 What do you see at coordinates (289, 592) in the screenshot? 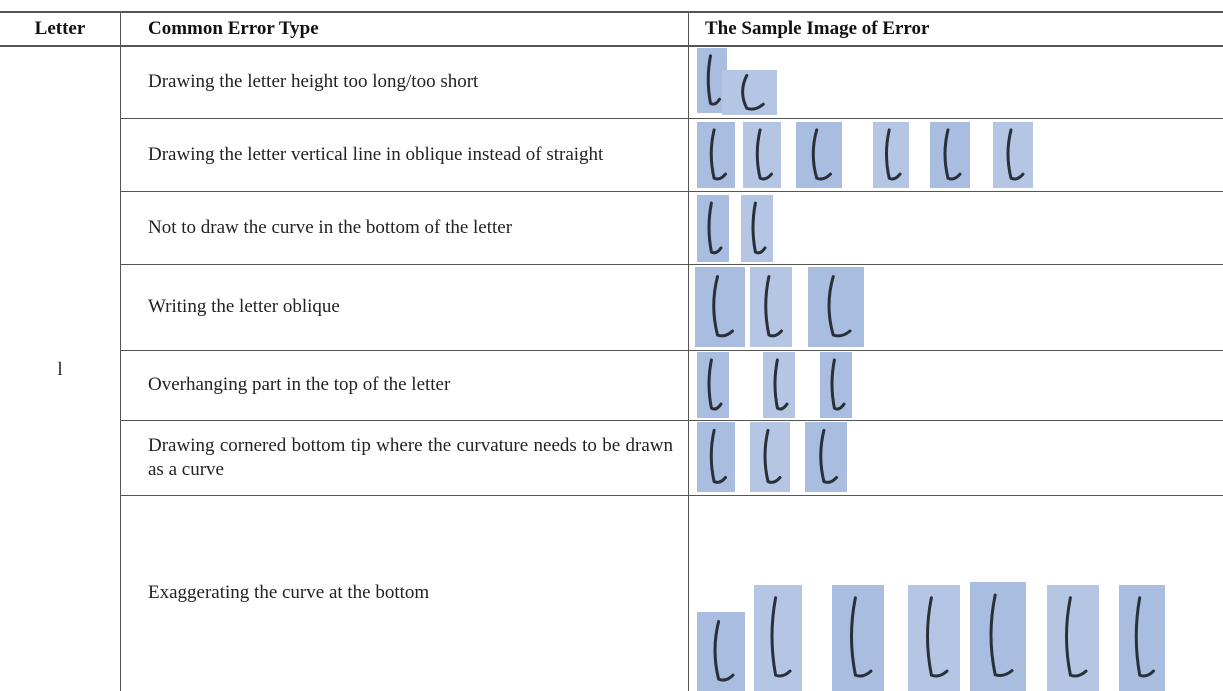
I see `error-type-cell: Exaggerating the curve at the bottom` at bounding box center [289, 592].